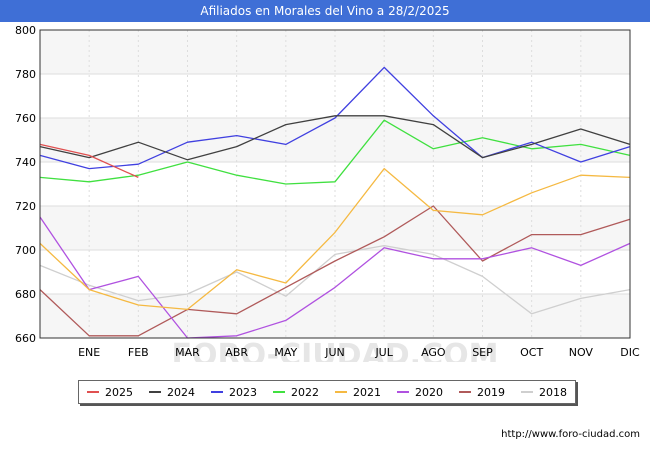 The image size is (650, 450). What do you see at coordinates (25, 294) in the screenshot?
I see `y-tick-label: 680` at bounding box center [25, 294].